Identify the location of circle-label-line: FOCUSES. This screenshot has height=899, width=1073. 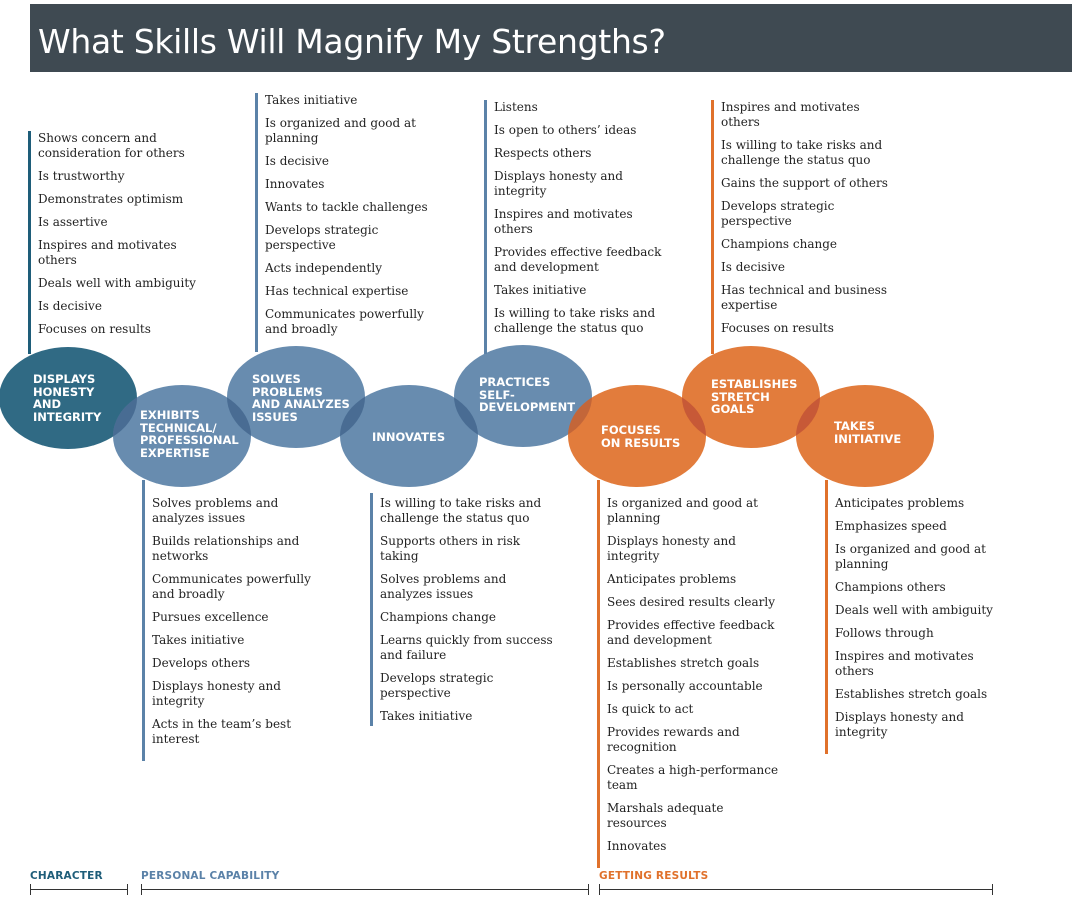
(631, 430).